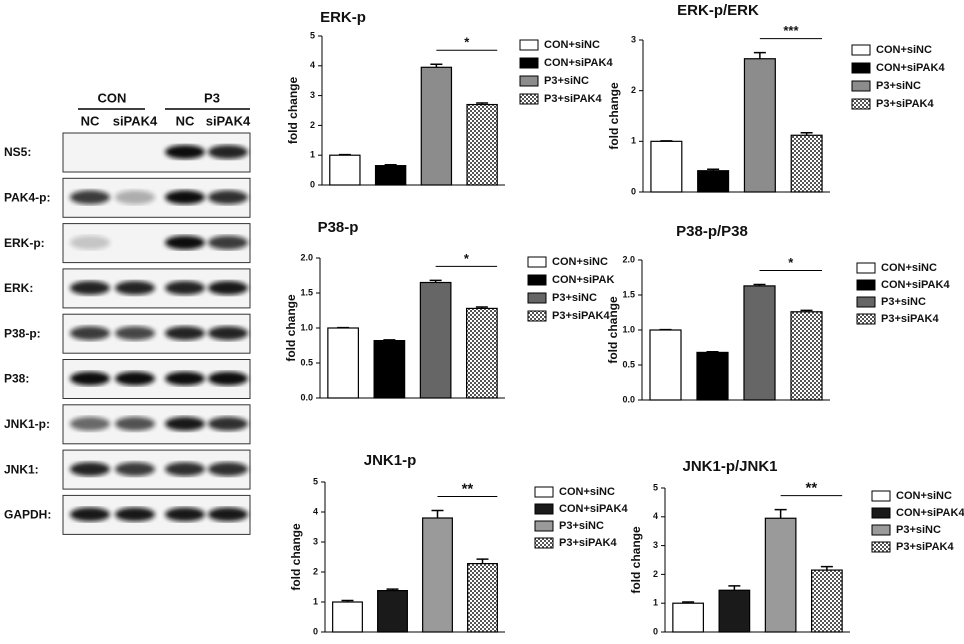 The image size is (964, 644). I want to click on legend-label: CON+siPAK, so click(583, 280).